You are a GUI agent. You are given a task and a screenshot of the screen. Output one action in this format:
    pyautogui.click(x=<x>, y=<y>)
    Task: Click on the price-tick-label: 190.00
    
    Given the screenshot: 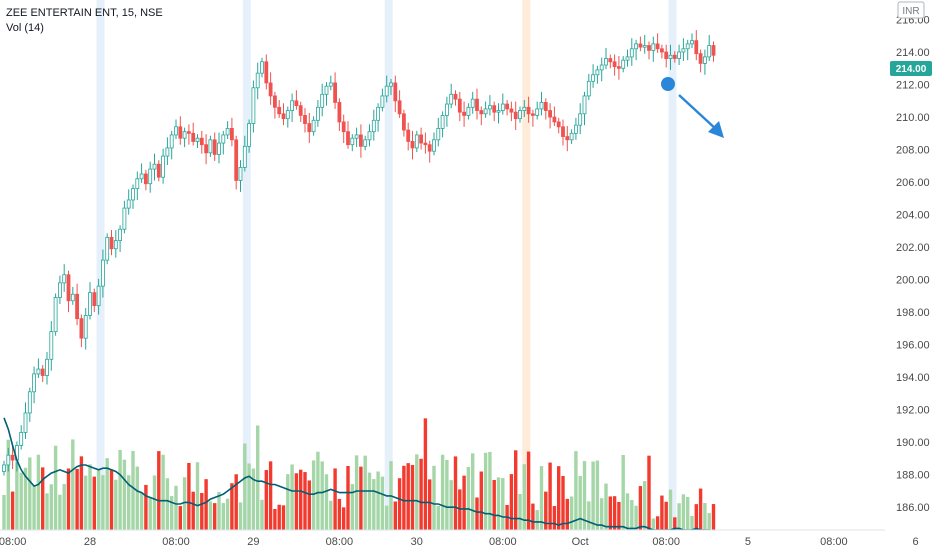 What is the action you would take?
    pyautogui.click(x=913, y=443)
    